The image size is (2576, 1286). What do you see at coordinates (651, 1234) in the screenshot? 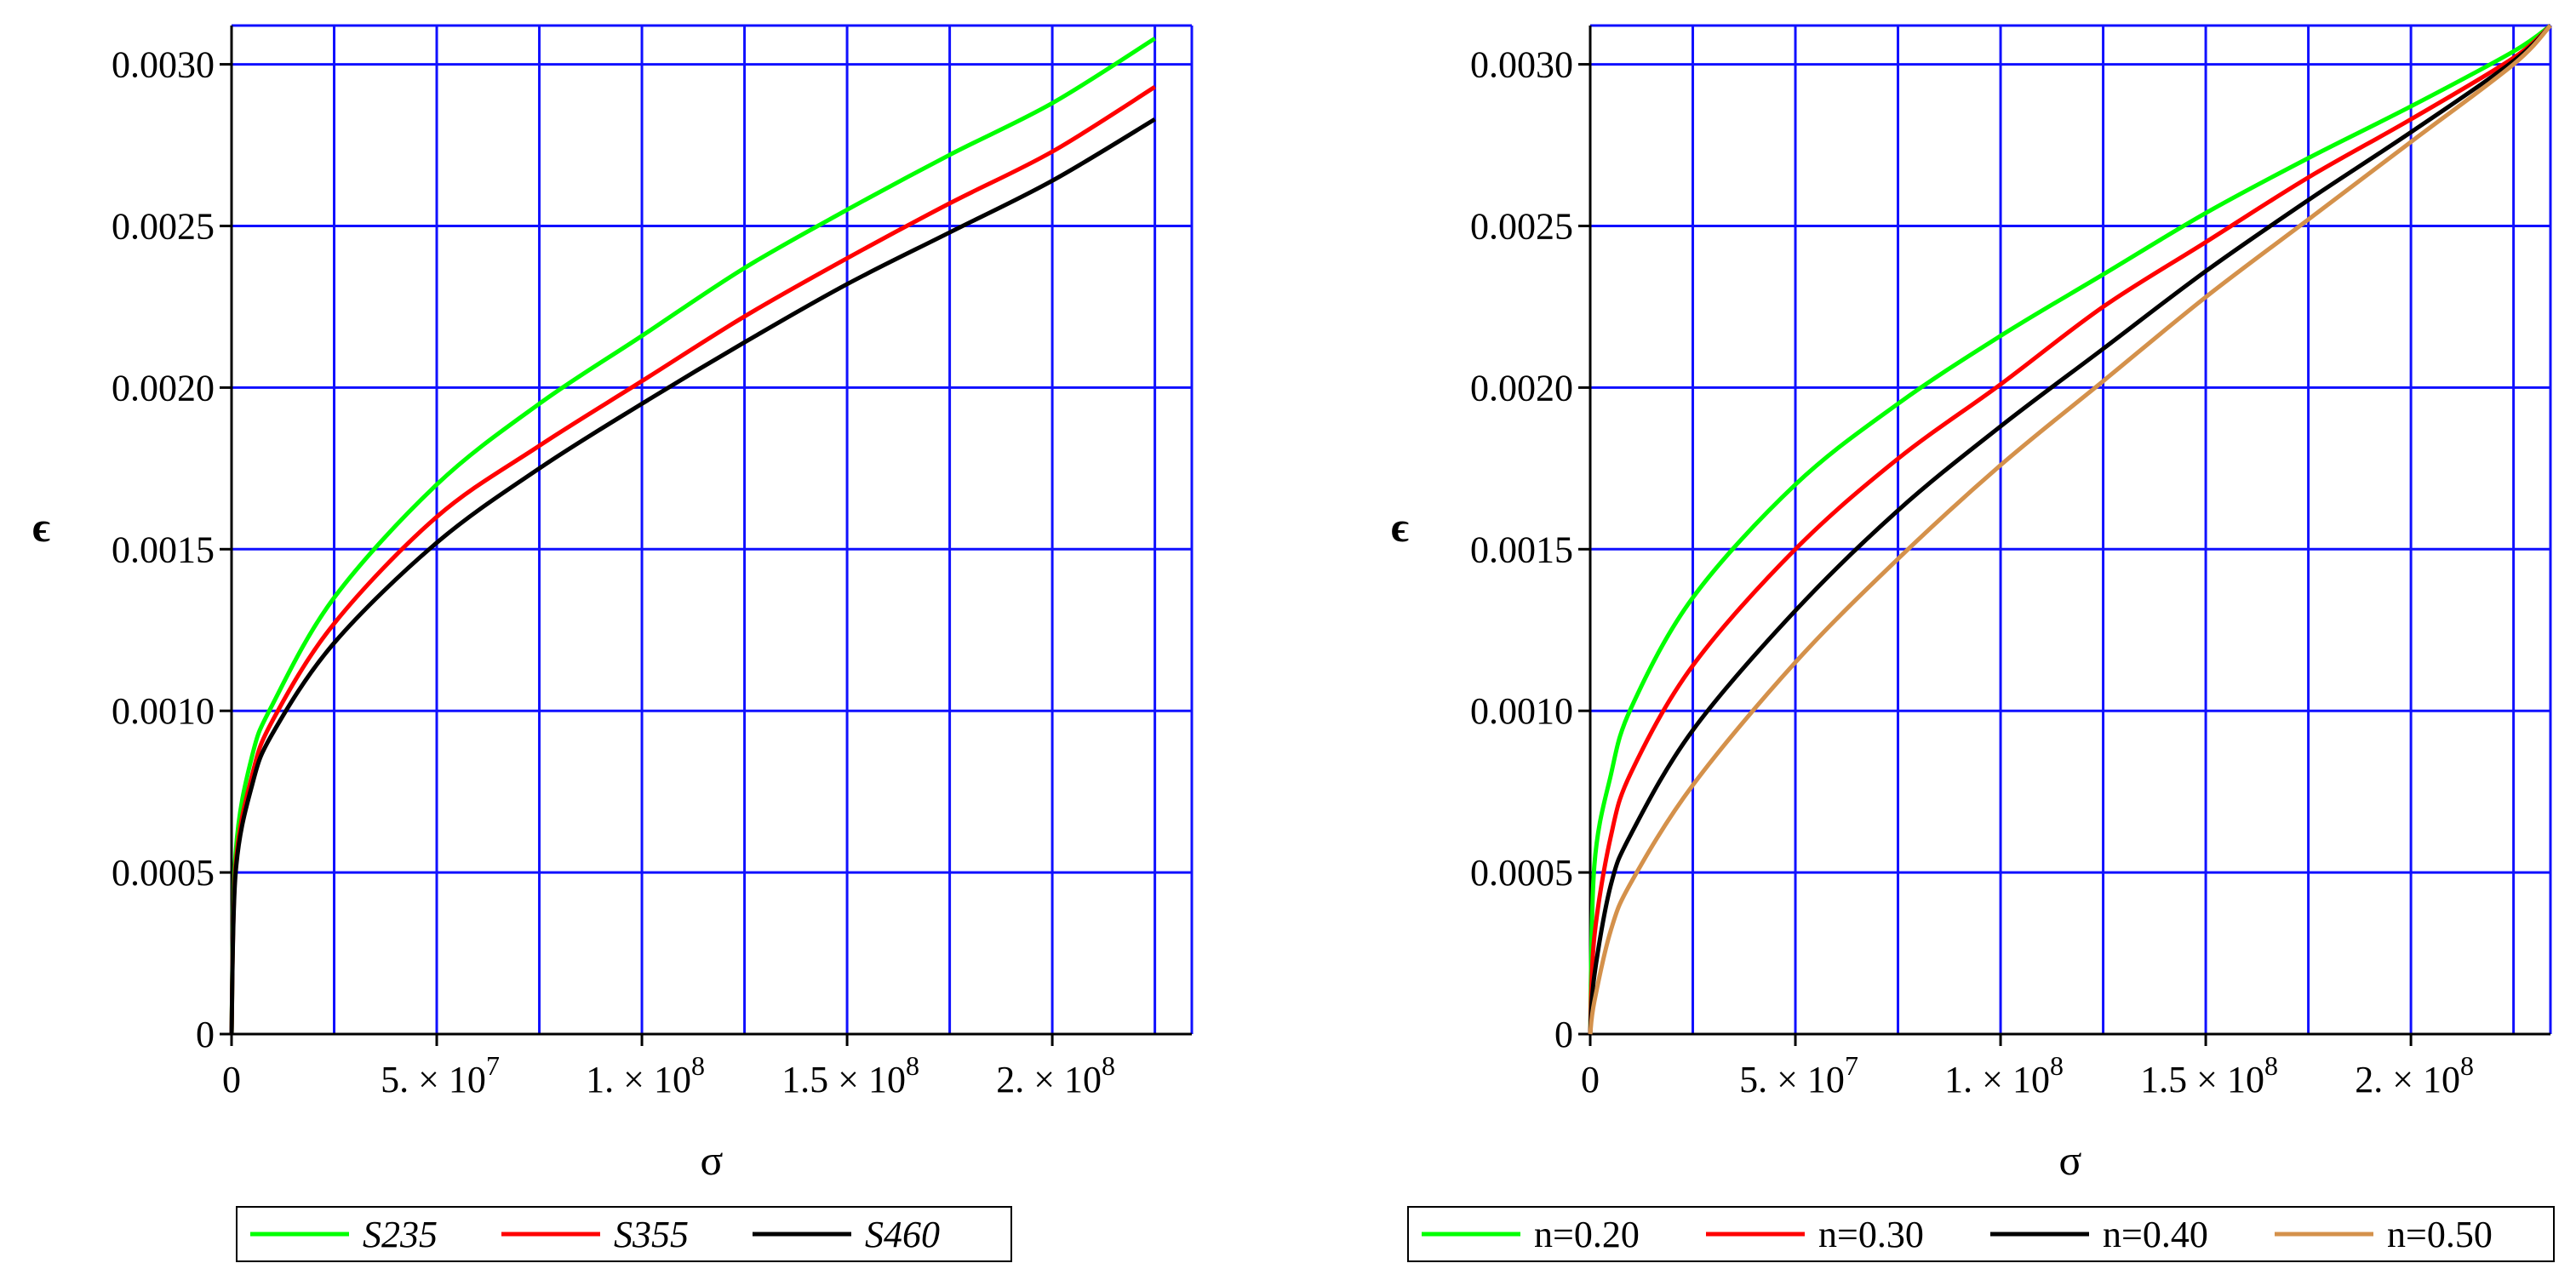
I see `legend-label: S355` at bounding box center [651, 1234].